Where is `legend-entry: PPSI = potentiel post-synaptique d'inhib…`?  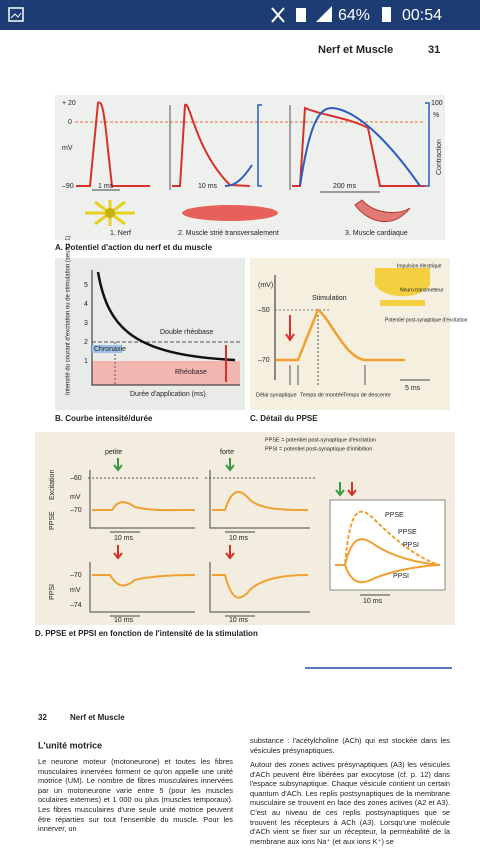 legend-entry: PPSI = potentiel post-synaptique d'inhib… is located at coordinates (318, 449).